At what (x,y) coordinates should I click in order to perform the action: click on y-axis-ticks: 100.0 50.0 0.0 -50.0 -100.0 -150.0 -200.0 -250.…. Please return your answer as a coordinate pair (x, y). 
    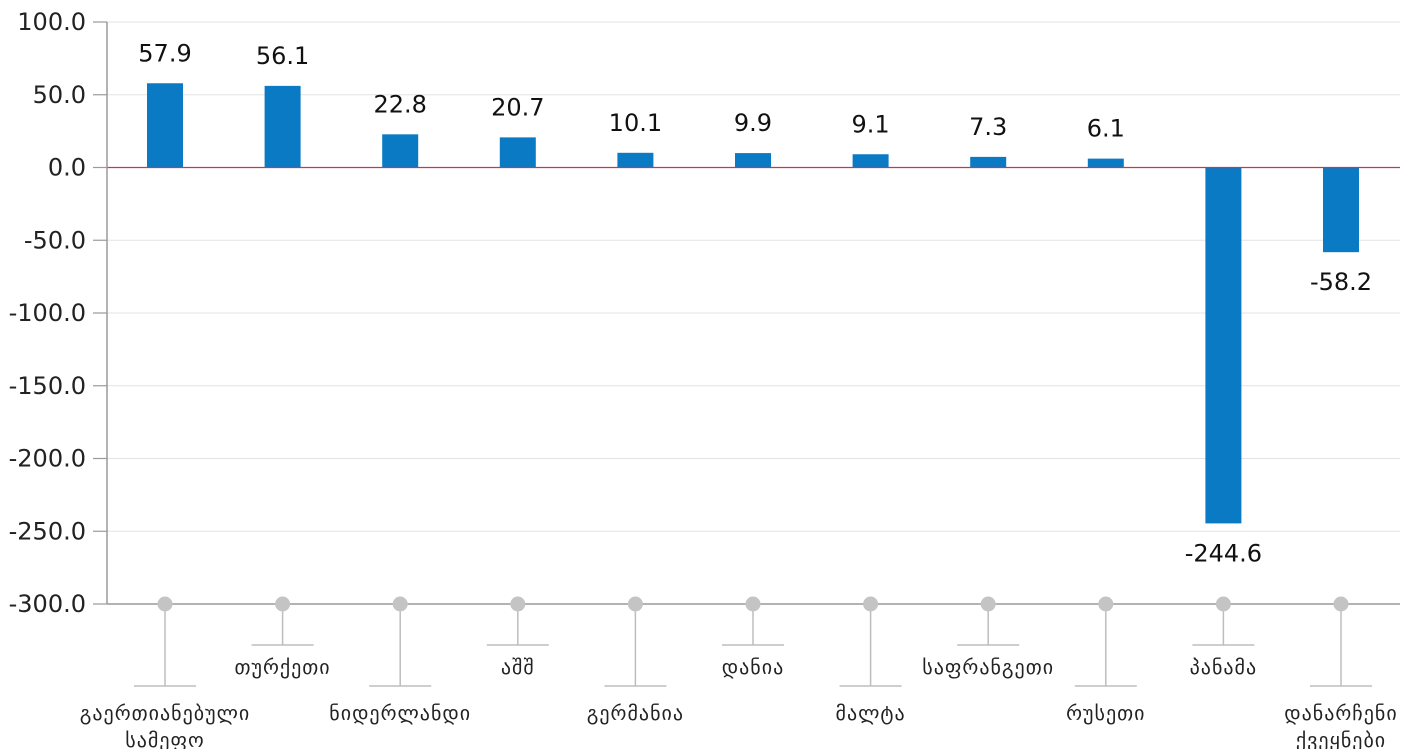
    Looking at the image, I should click on (58, 313).